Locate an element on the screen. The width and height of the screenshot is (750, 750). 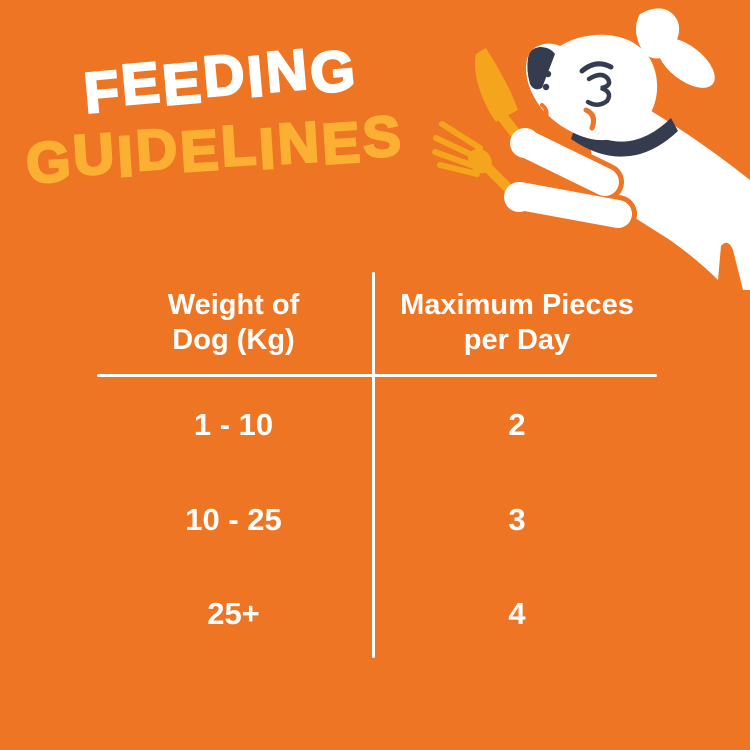
column-header-weight-line2: Dog (Kg) is located at coordinates (233, 340).